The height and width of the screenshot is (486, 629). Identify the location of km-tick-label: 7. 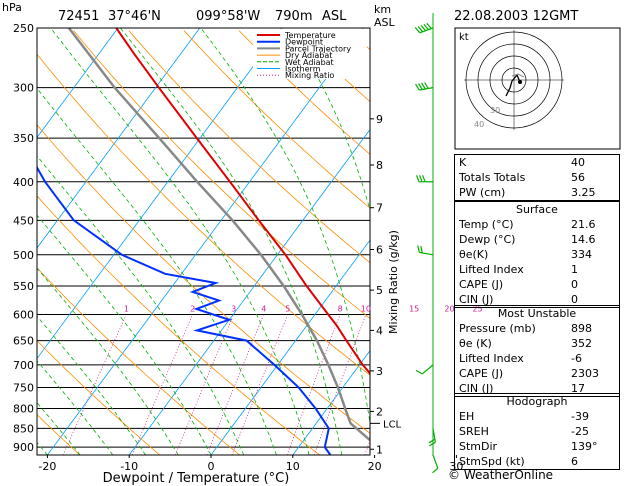
(379, 208).